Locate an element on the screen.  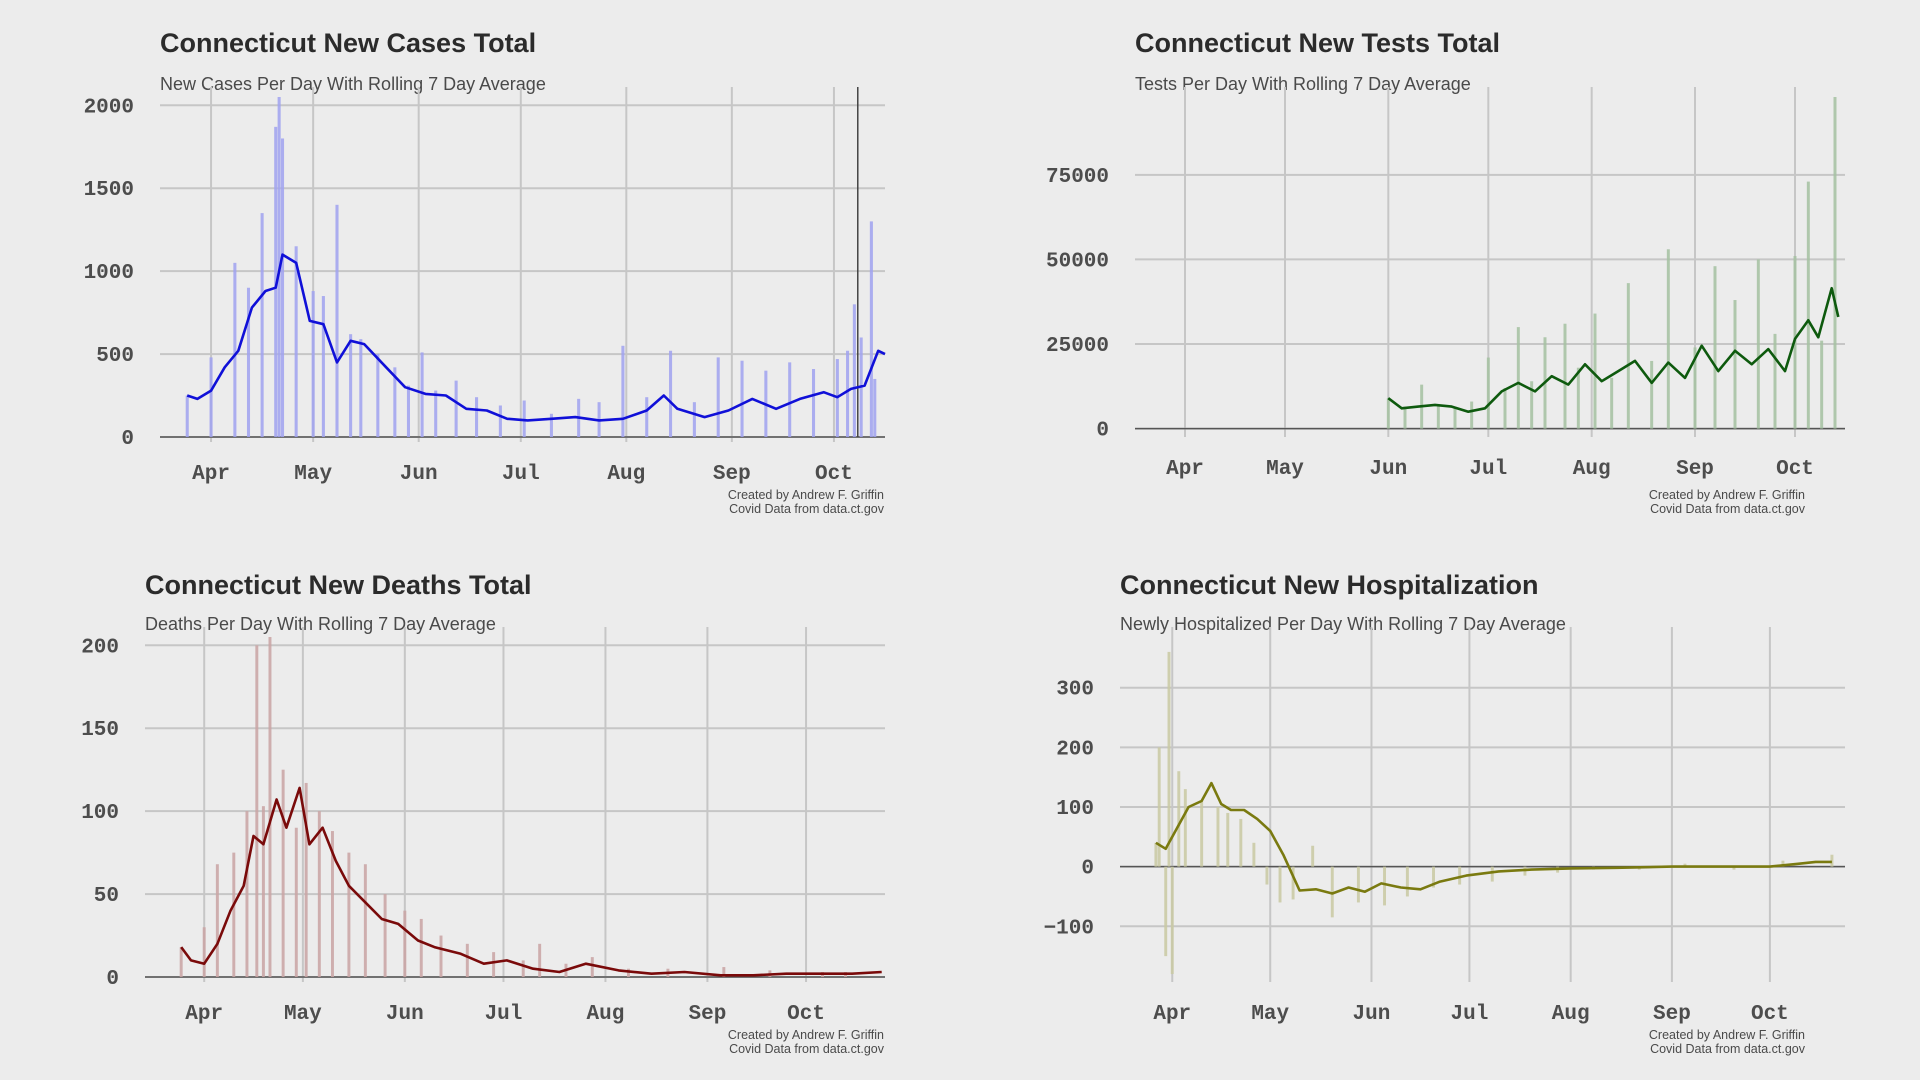
chart-title: Connecticut New Cases Total is located at coordinates (348, 43).